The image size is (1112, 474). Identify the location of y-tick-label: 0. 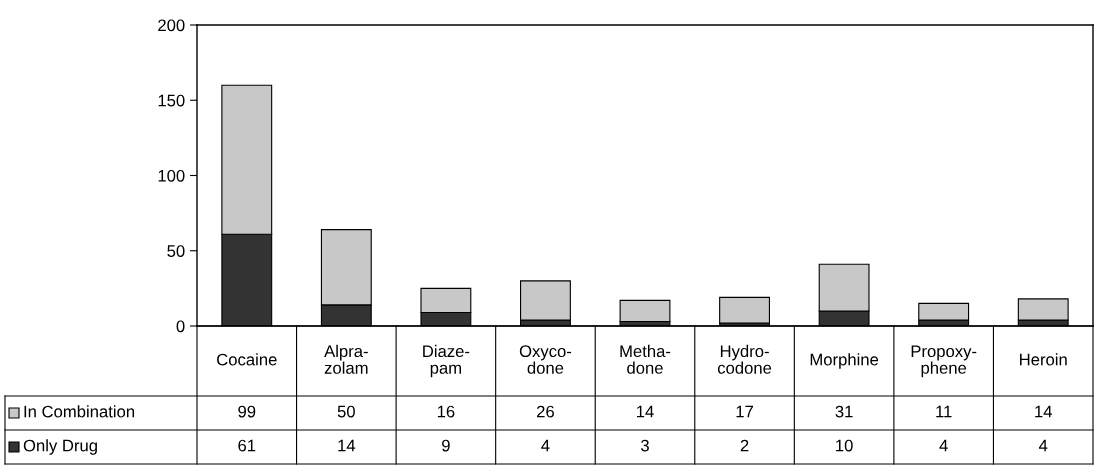
(180, 326).